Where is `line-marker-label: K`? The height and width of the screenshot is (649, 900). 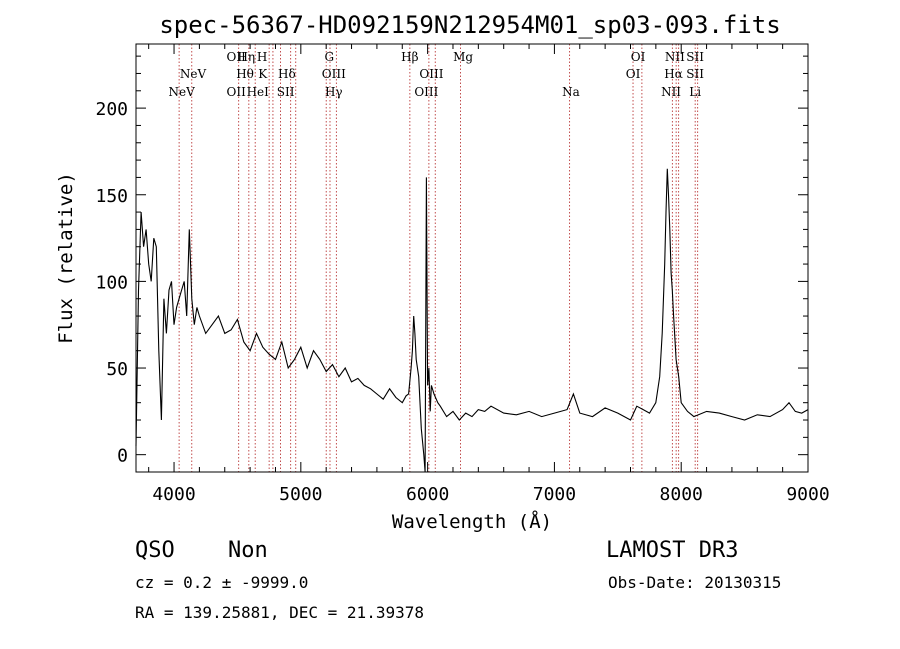 line-marker-label: K is located at coordinates (263, 74).